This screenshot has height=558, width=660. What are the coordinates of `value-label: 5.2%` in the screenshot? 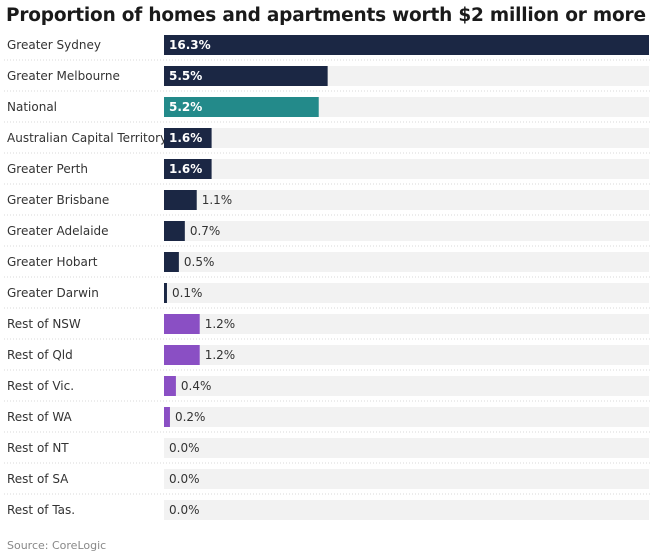 It's located at (185, 107).